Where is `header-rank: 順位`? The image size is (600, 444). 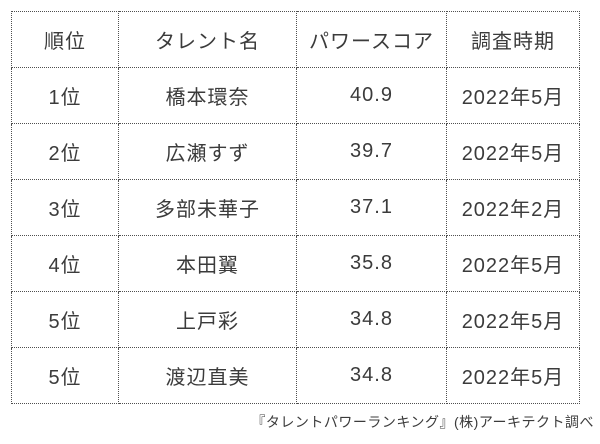
header-rank: 順位 is located at coordinates (65, 39).